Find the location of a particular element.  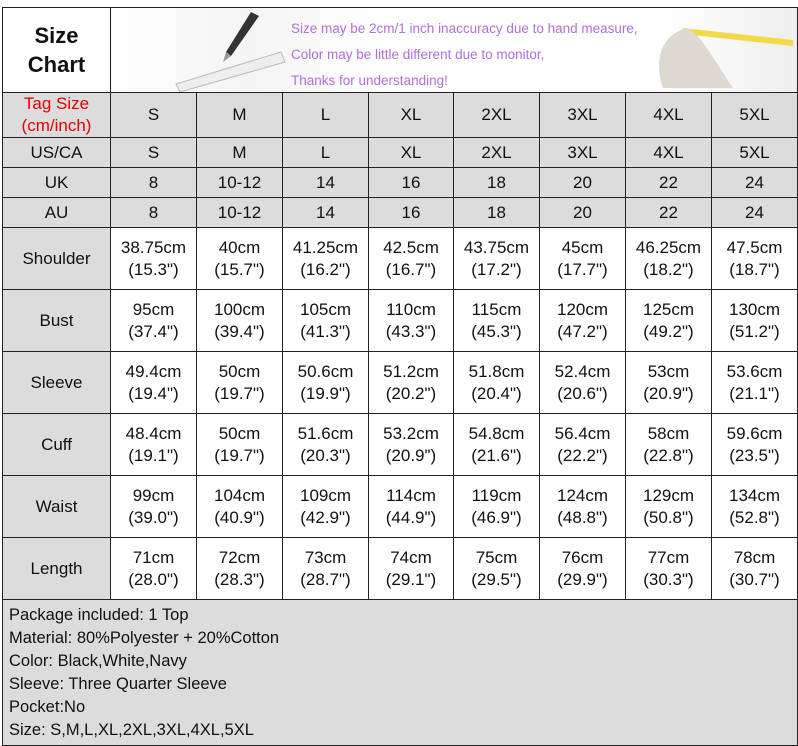

cm-value: 54.8cm is located at coordinates (496, 433).